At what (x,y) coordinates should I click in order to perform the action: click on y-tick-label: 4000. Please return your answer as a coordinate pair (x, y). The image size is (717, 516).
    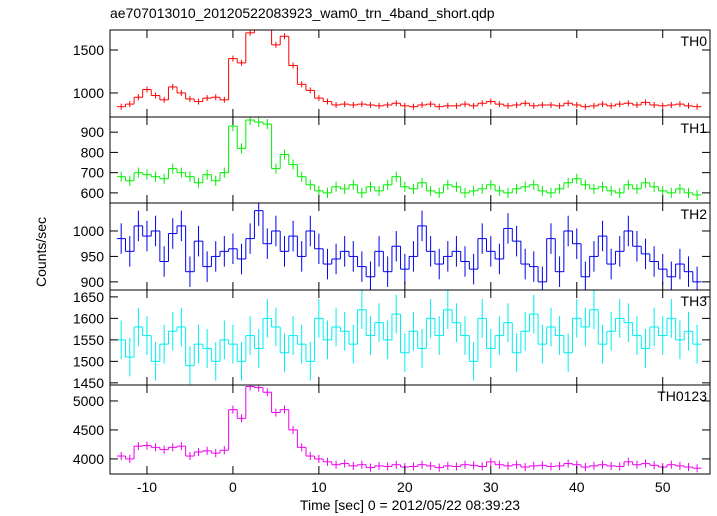
    Looking at the image, I should click on (88, 459).